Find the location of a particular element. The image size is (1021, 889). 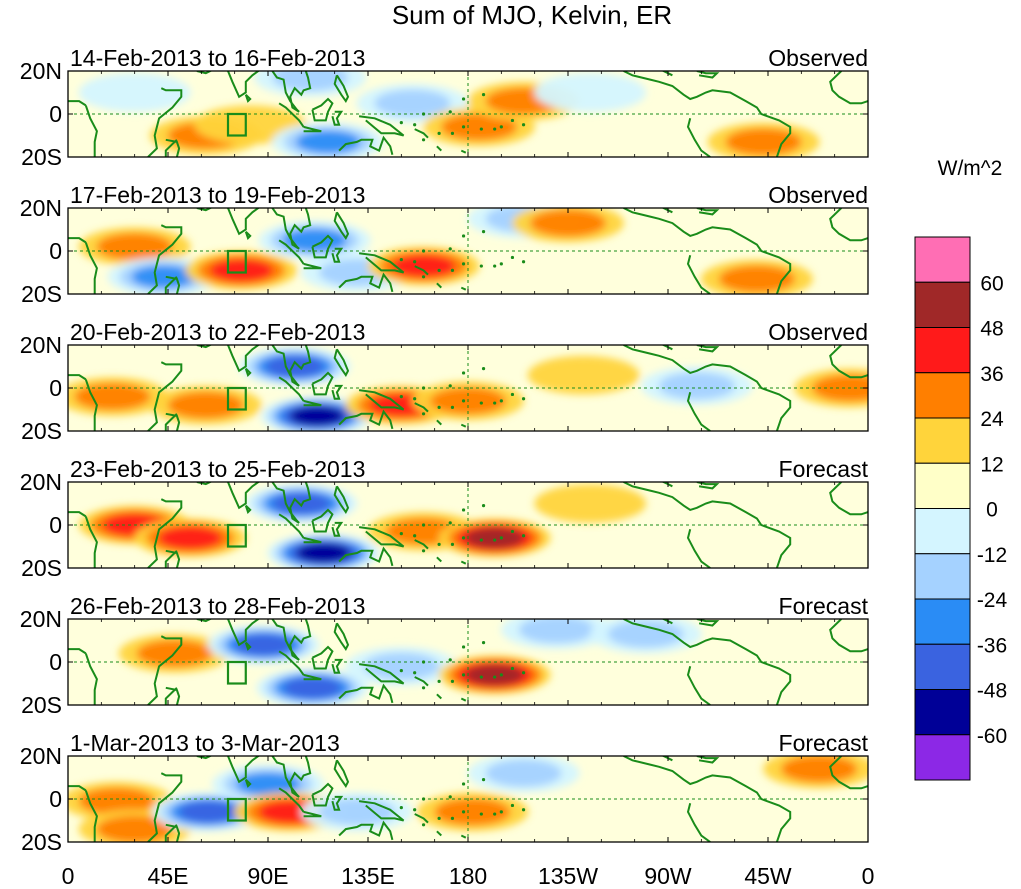

colorbar-swatch is located at coordinates (942, 576).